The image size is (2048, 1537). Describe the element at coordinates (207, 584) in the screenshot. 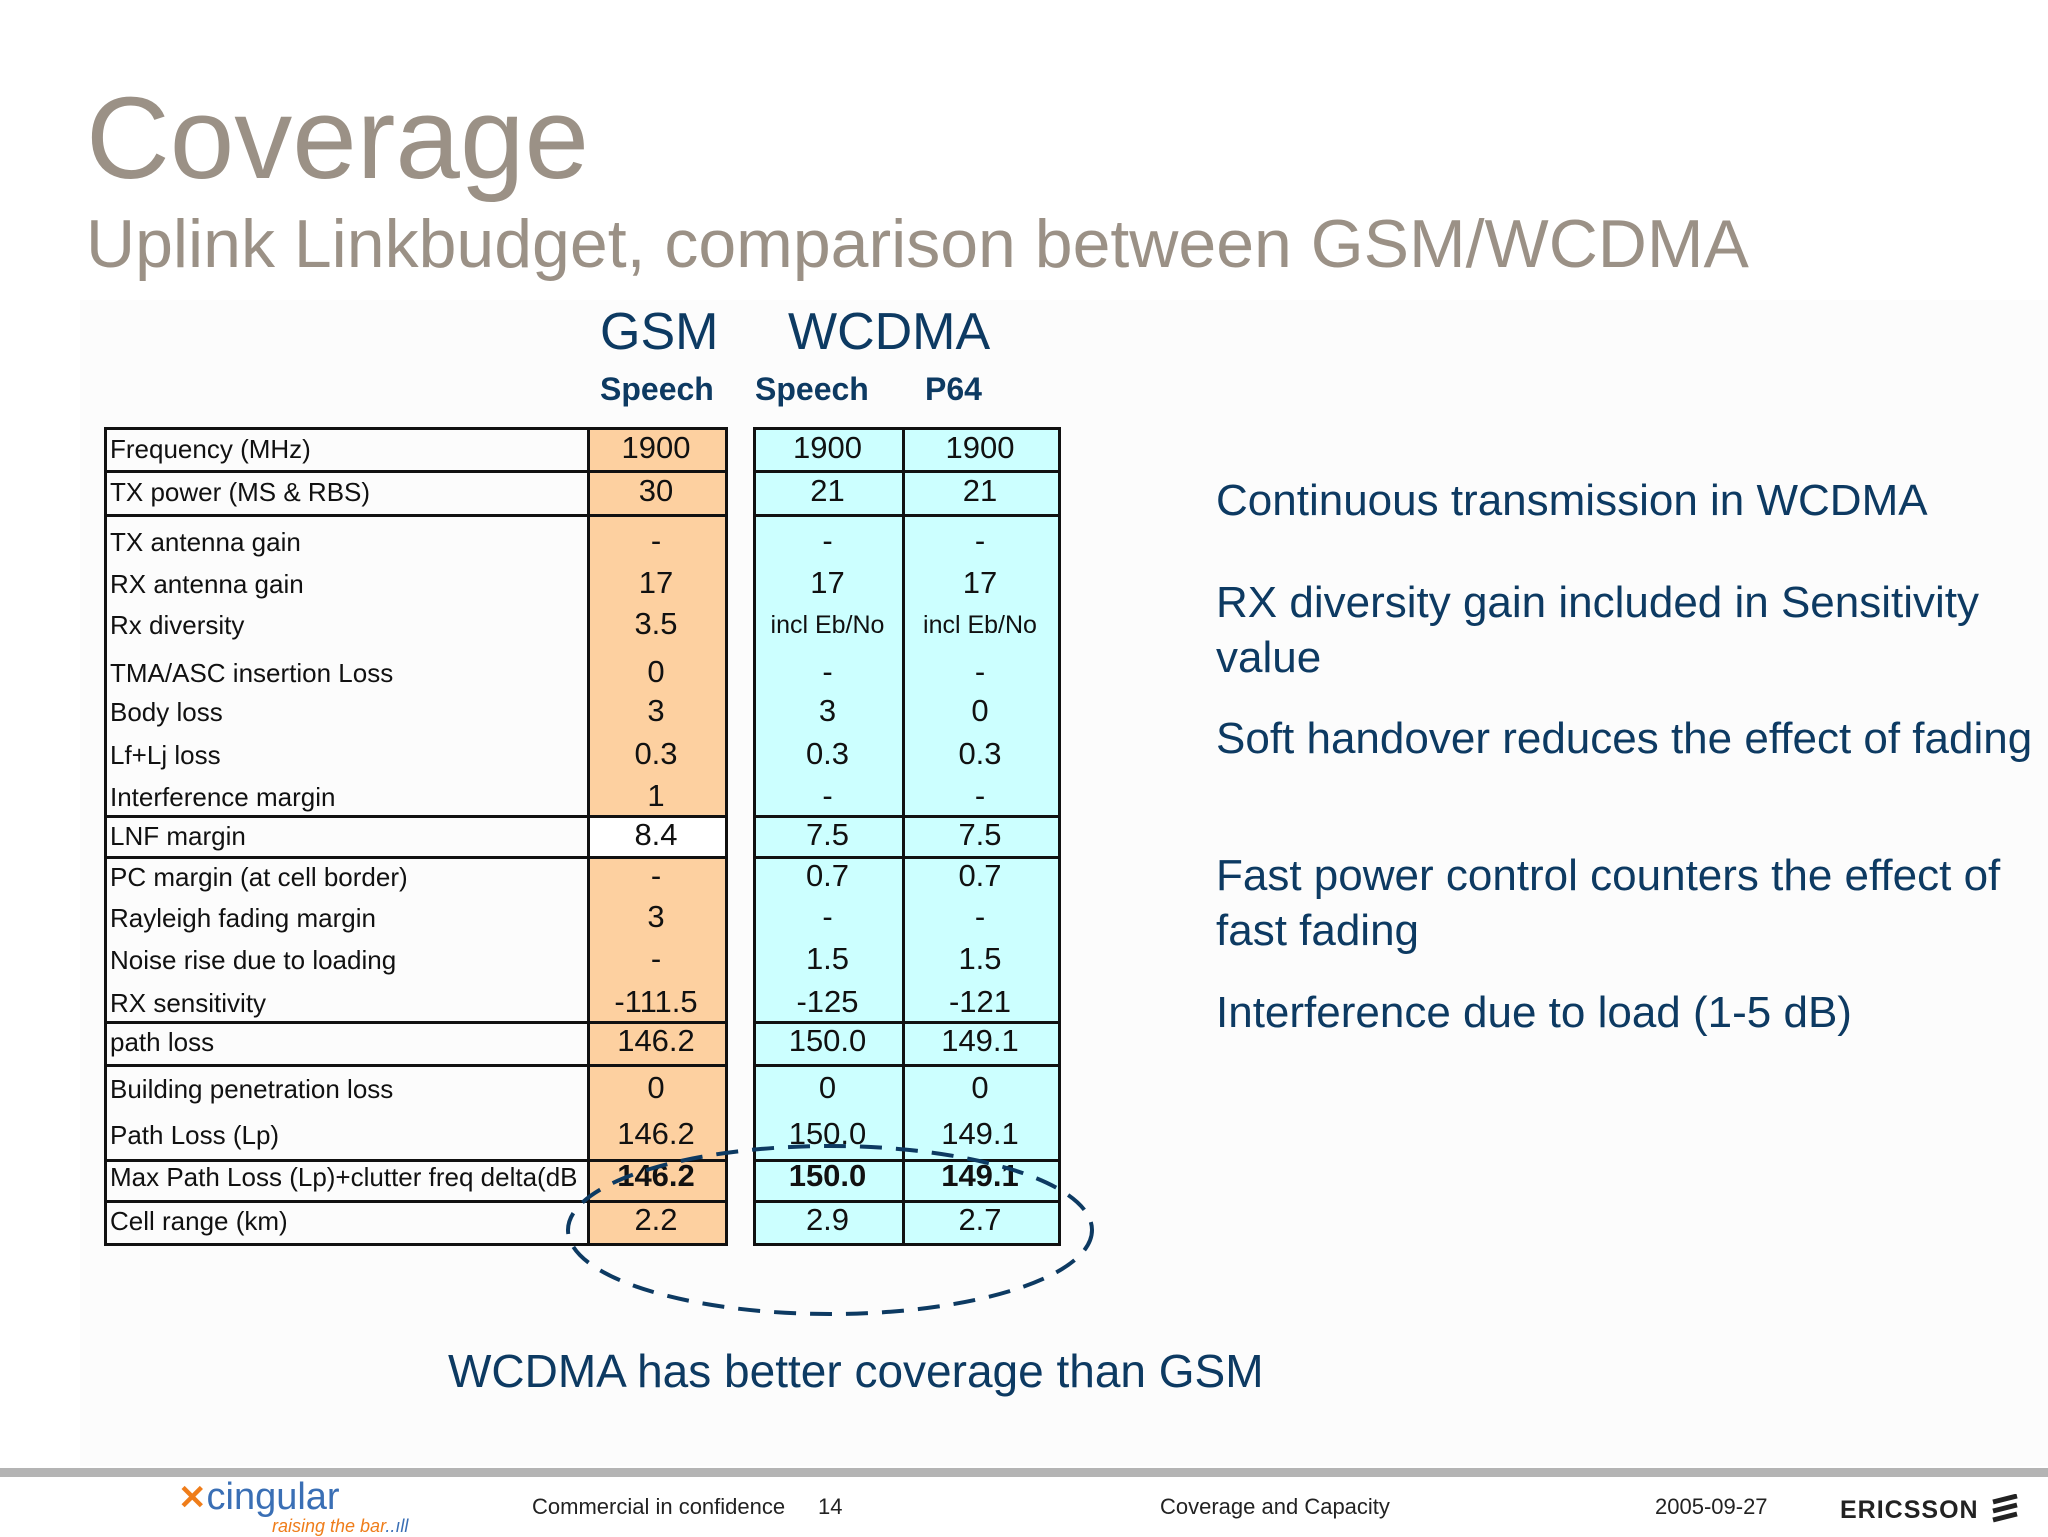

I see `table-row-label: RX antenna gain` at that location.